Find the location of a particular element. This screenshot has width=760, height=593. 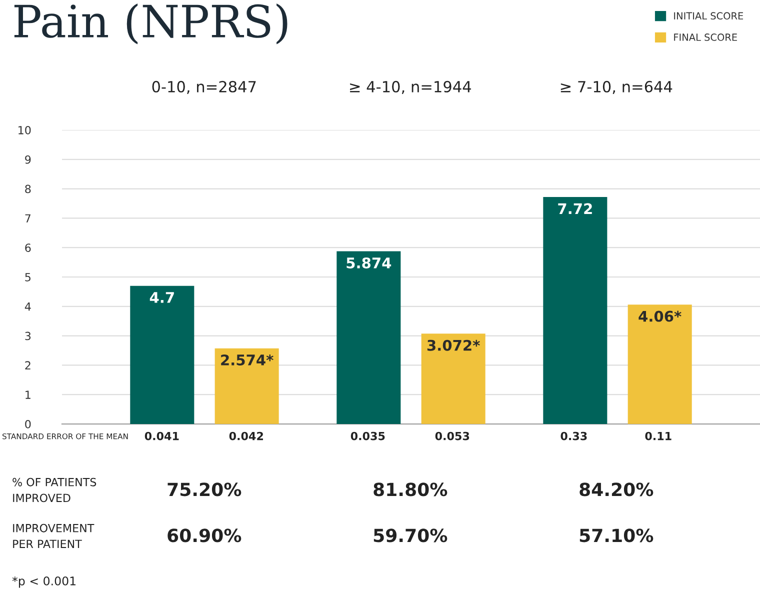

y-tick-label: 1 is located at coordinates (28, 394).